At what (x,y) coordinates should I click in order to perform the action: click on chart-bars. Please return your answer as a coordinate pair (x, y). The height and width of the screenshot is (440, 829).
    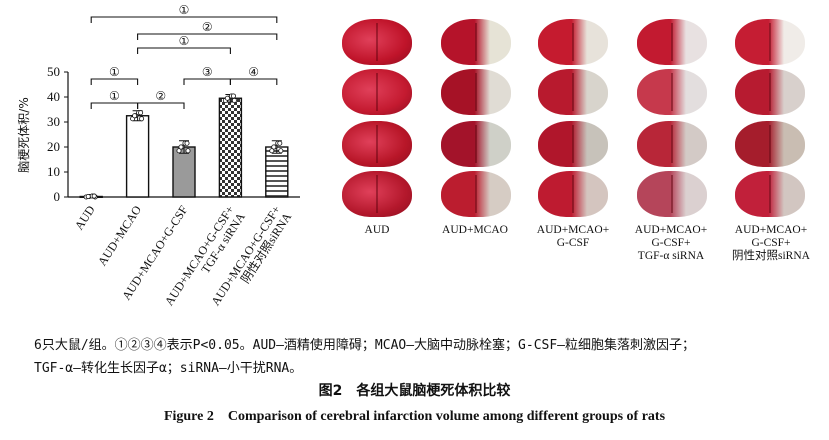
    Looking at the image, I should click on (184, 146).